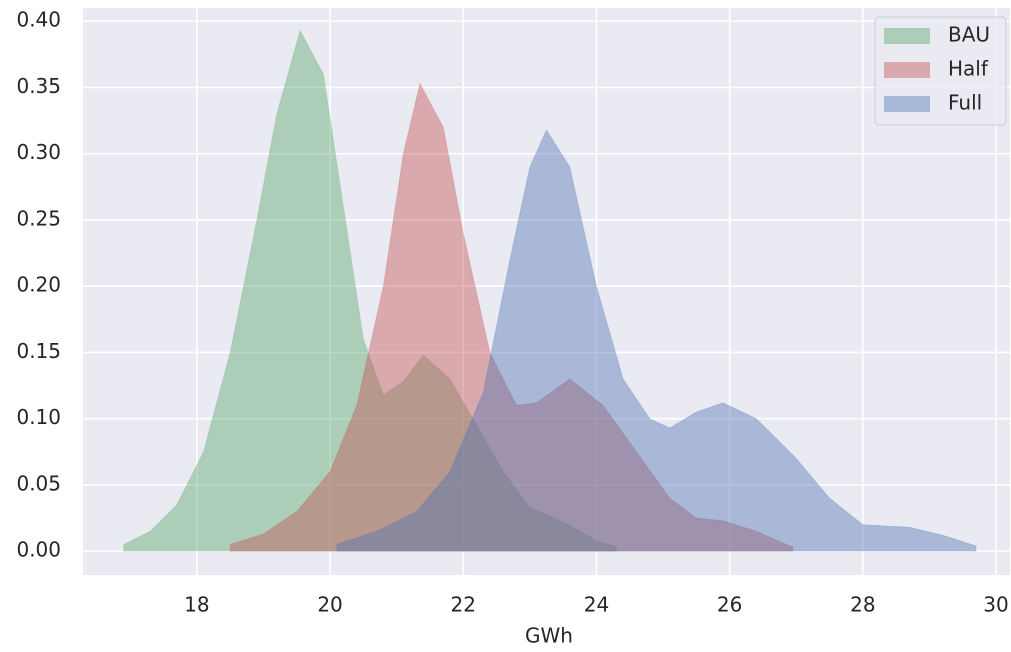 This screenshot has width=1011, height=652. What do you see at coordinates (38, 285) in the screenshot?
I see `y-tick-label: 0.20` at bounding box center [38, 285].